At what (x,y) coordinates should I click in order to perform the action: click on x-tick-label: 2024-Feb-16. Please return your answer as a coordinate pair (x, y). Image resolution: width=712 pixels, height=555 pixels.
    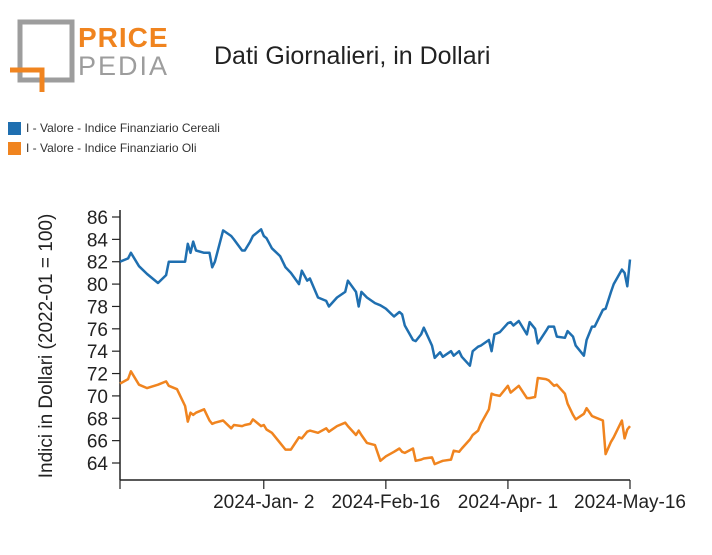
    Looking at the image, I should click on (385, 502).